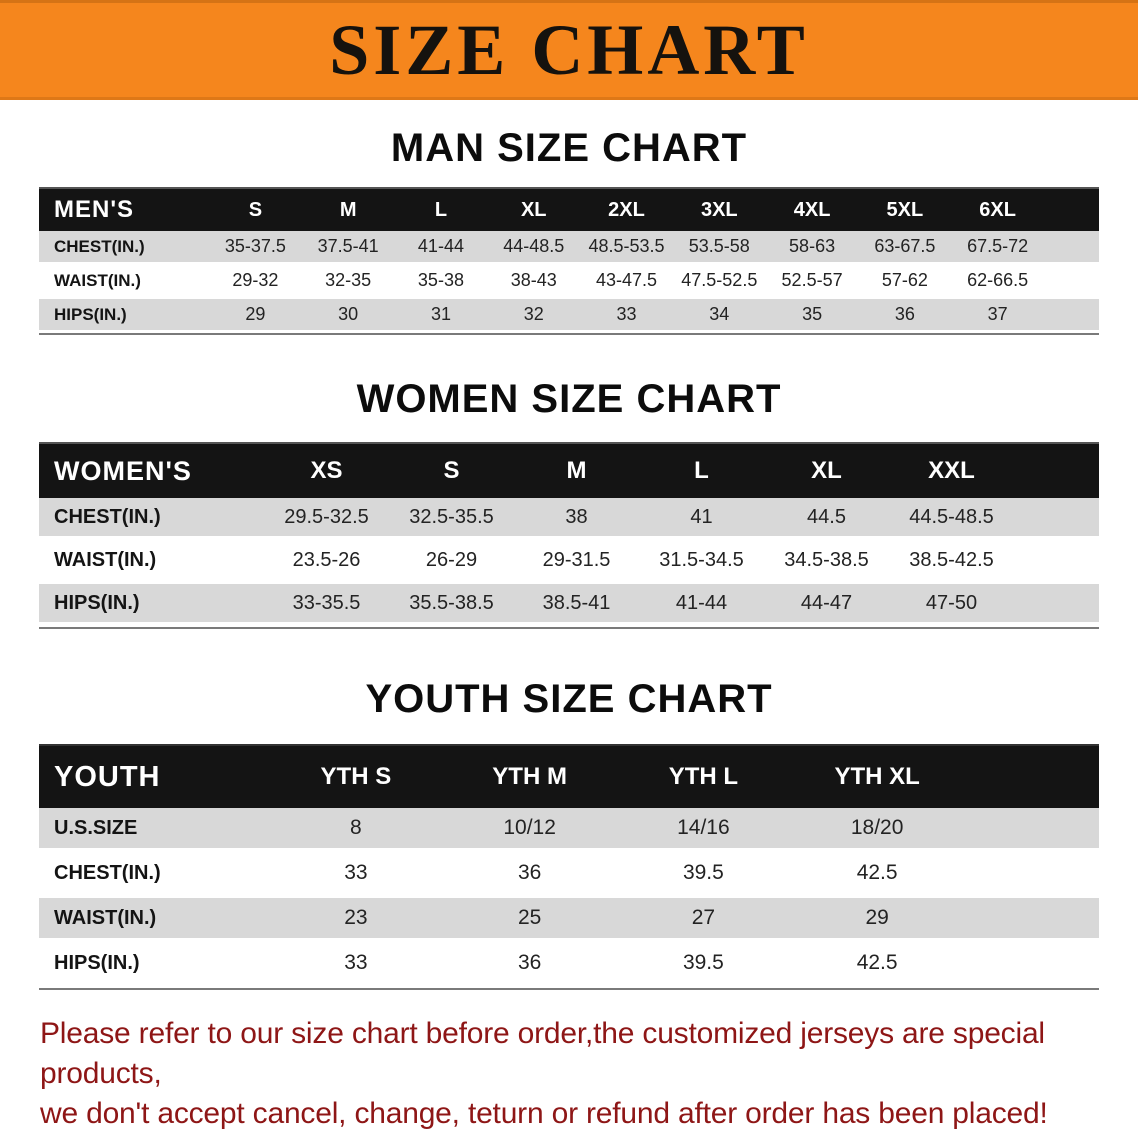  What do you see at coordinates (576, 516) in the screenshot?
I see `value-cell: 38` at bounding box center [576, 516].